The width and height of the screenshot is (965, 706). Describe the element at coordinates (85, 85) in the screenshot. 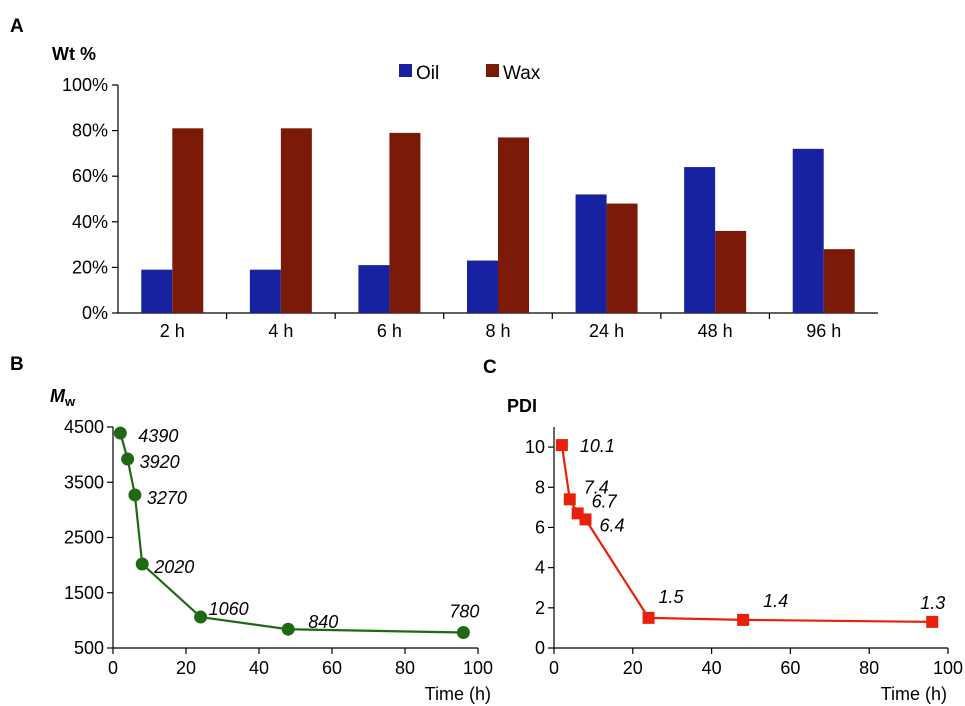

I see `y-tick-label: 100%` at that location.